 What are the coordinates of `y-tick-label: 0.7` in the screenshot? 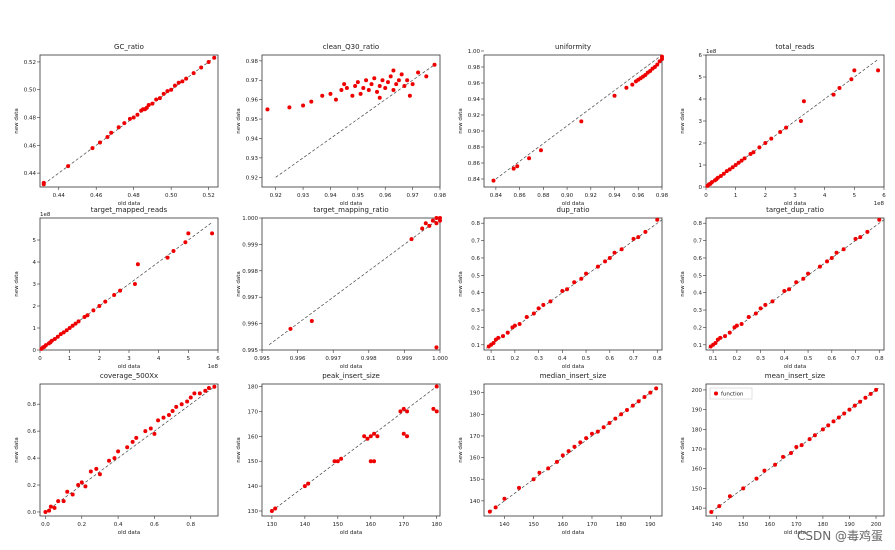 It's located at (697, 242).